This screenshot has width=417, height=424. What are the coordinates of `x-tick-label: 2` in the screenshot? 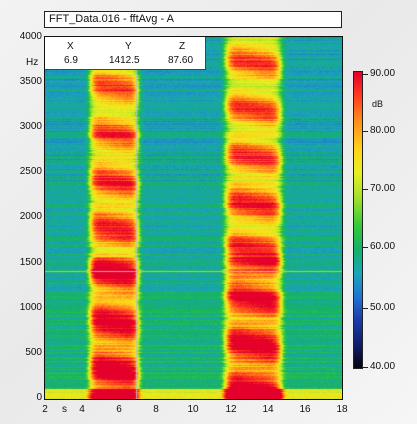 It's located at (45, 409).